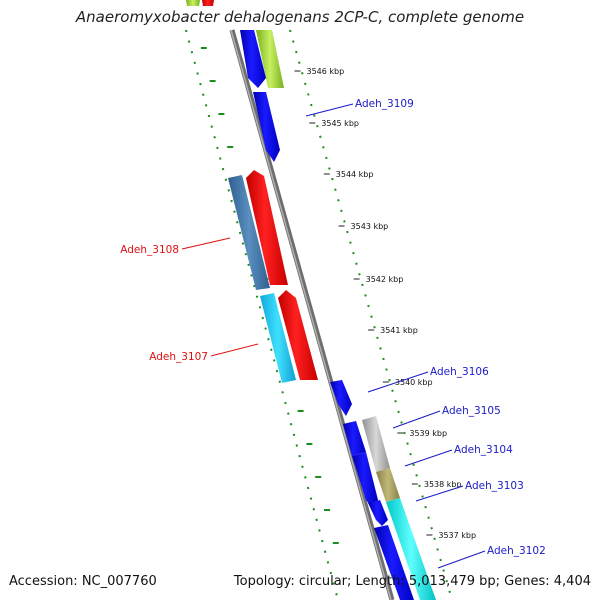 Image resolution: width=600 pixels, height=600 pixels. What do you see at coordinates (376, 444) in the screenshot?
I see `cog-feature-grey` at bounding box center [376, 444].